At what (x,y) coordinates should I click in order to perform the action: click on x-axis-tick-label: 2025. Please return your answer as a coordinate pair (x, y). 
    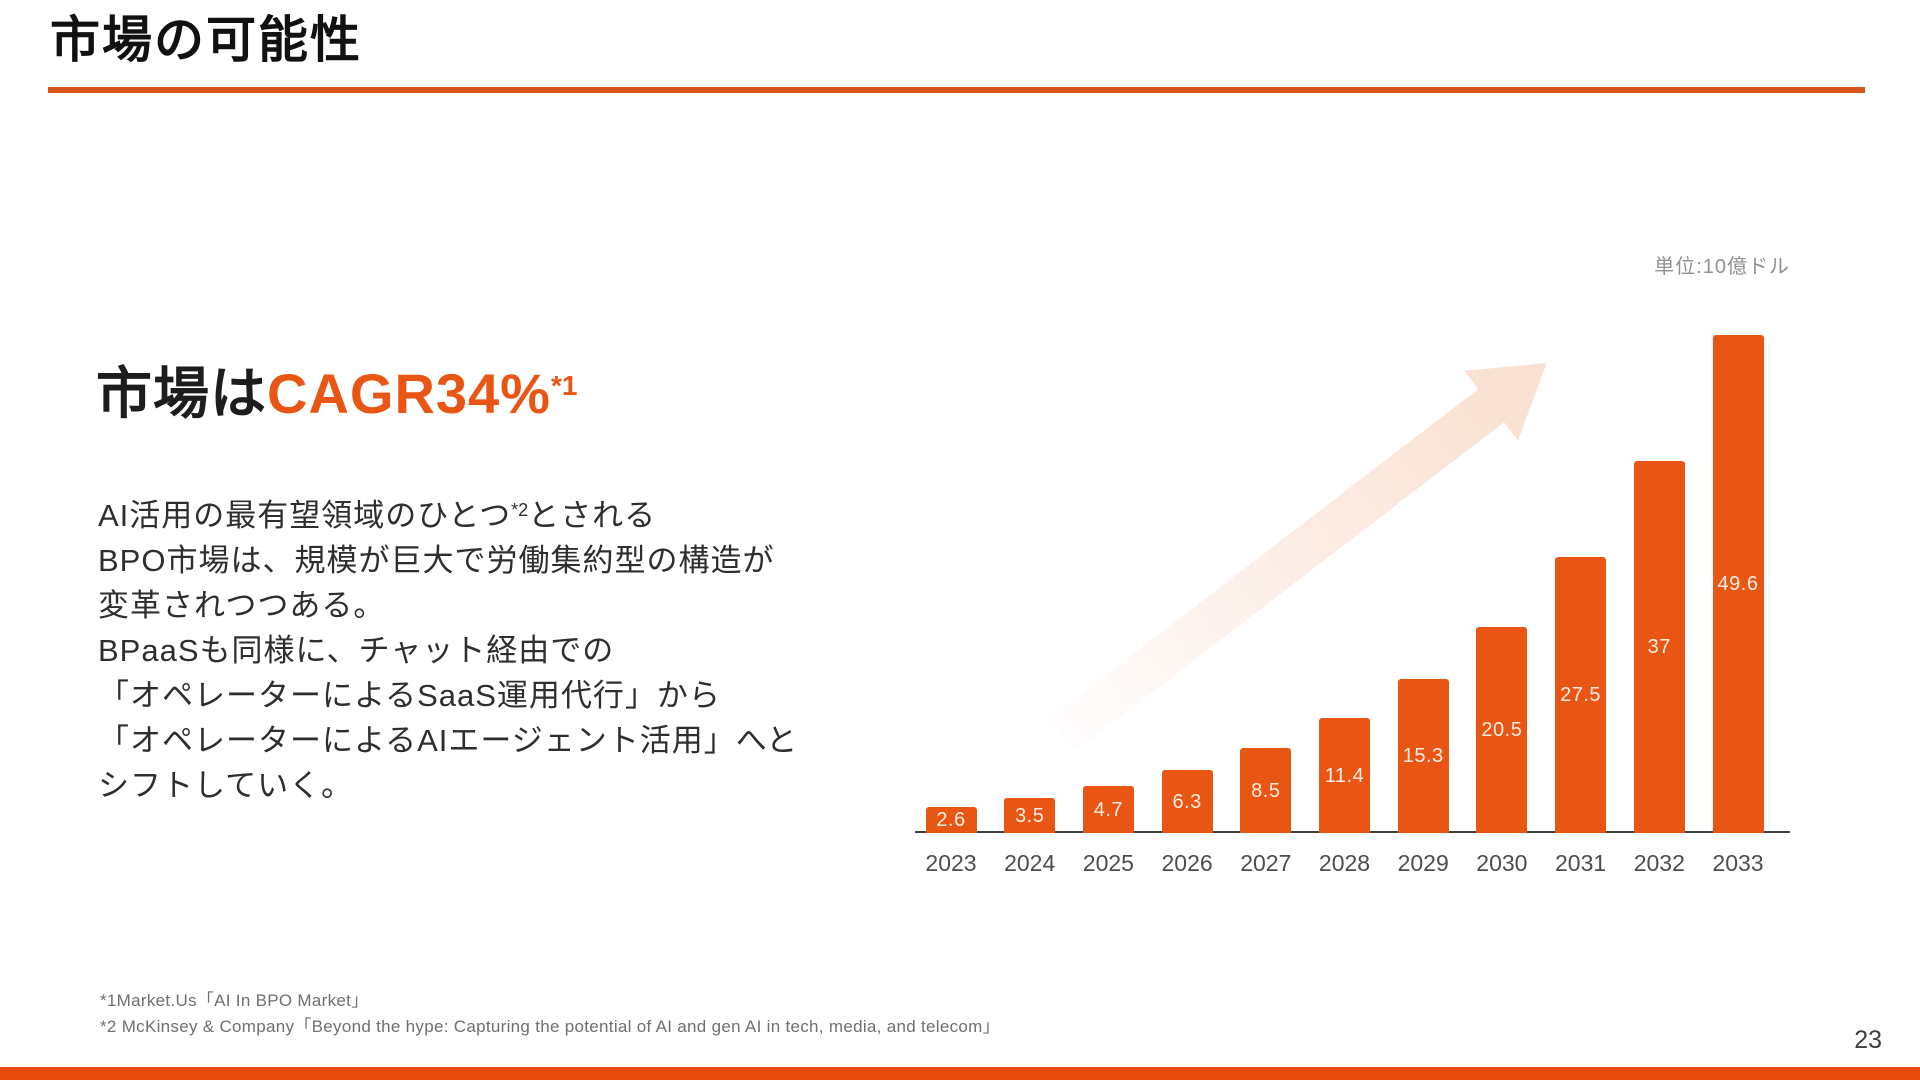
    Looking at the image, I should click on (1108, 863).